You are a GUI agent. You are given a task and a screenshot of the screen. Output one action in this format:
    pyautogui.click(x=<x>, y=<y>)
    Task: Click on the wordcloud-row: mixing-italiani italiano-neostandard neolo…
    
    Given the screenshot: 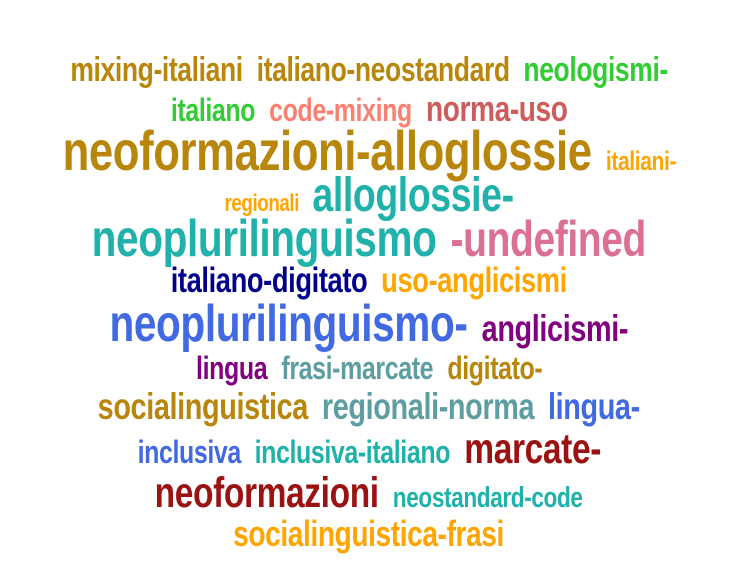 What is the action you would take?
    pyautogui.click(x=369, y=70)
    